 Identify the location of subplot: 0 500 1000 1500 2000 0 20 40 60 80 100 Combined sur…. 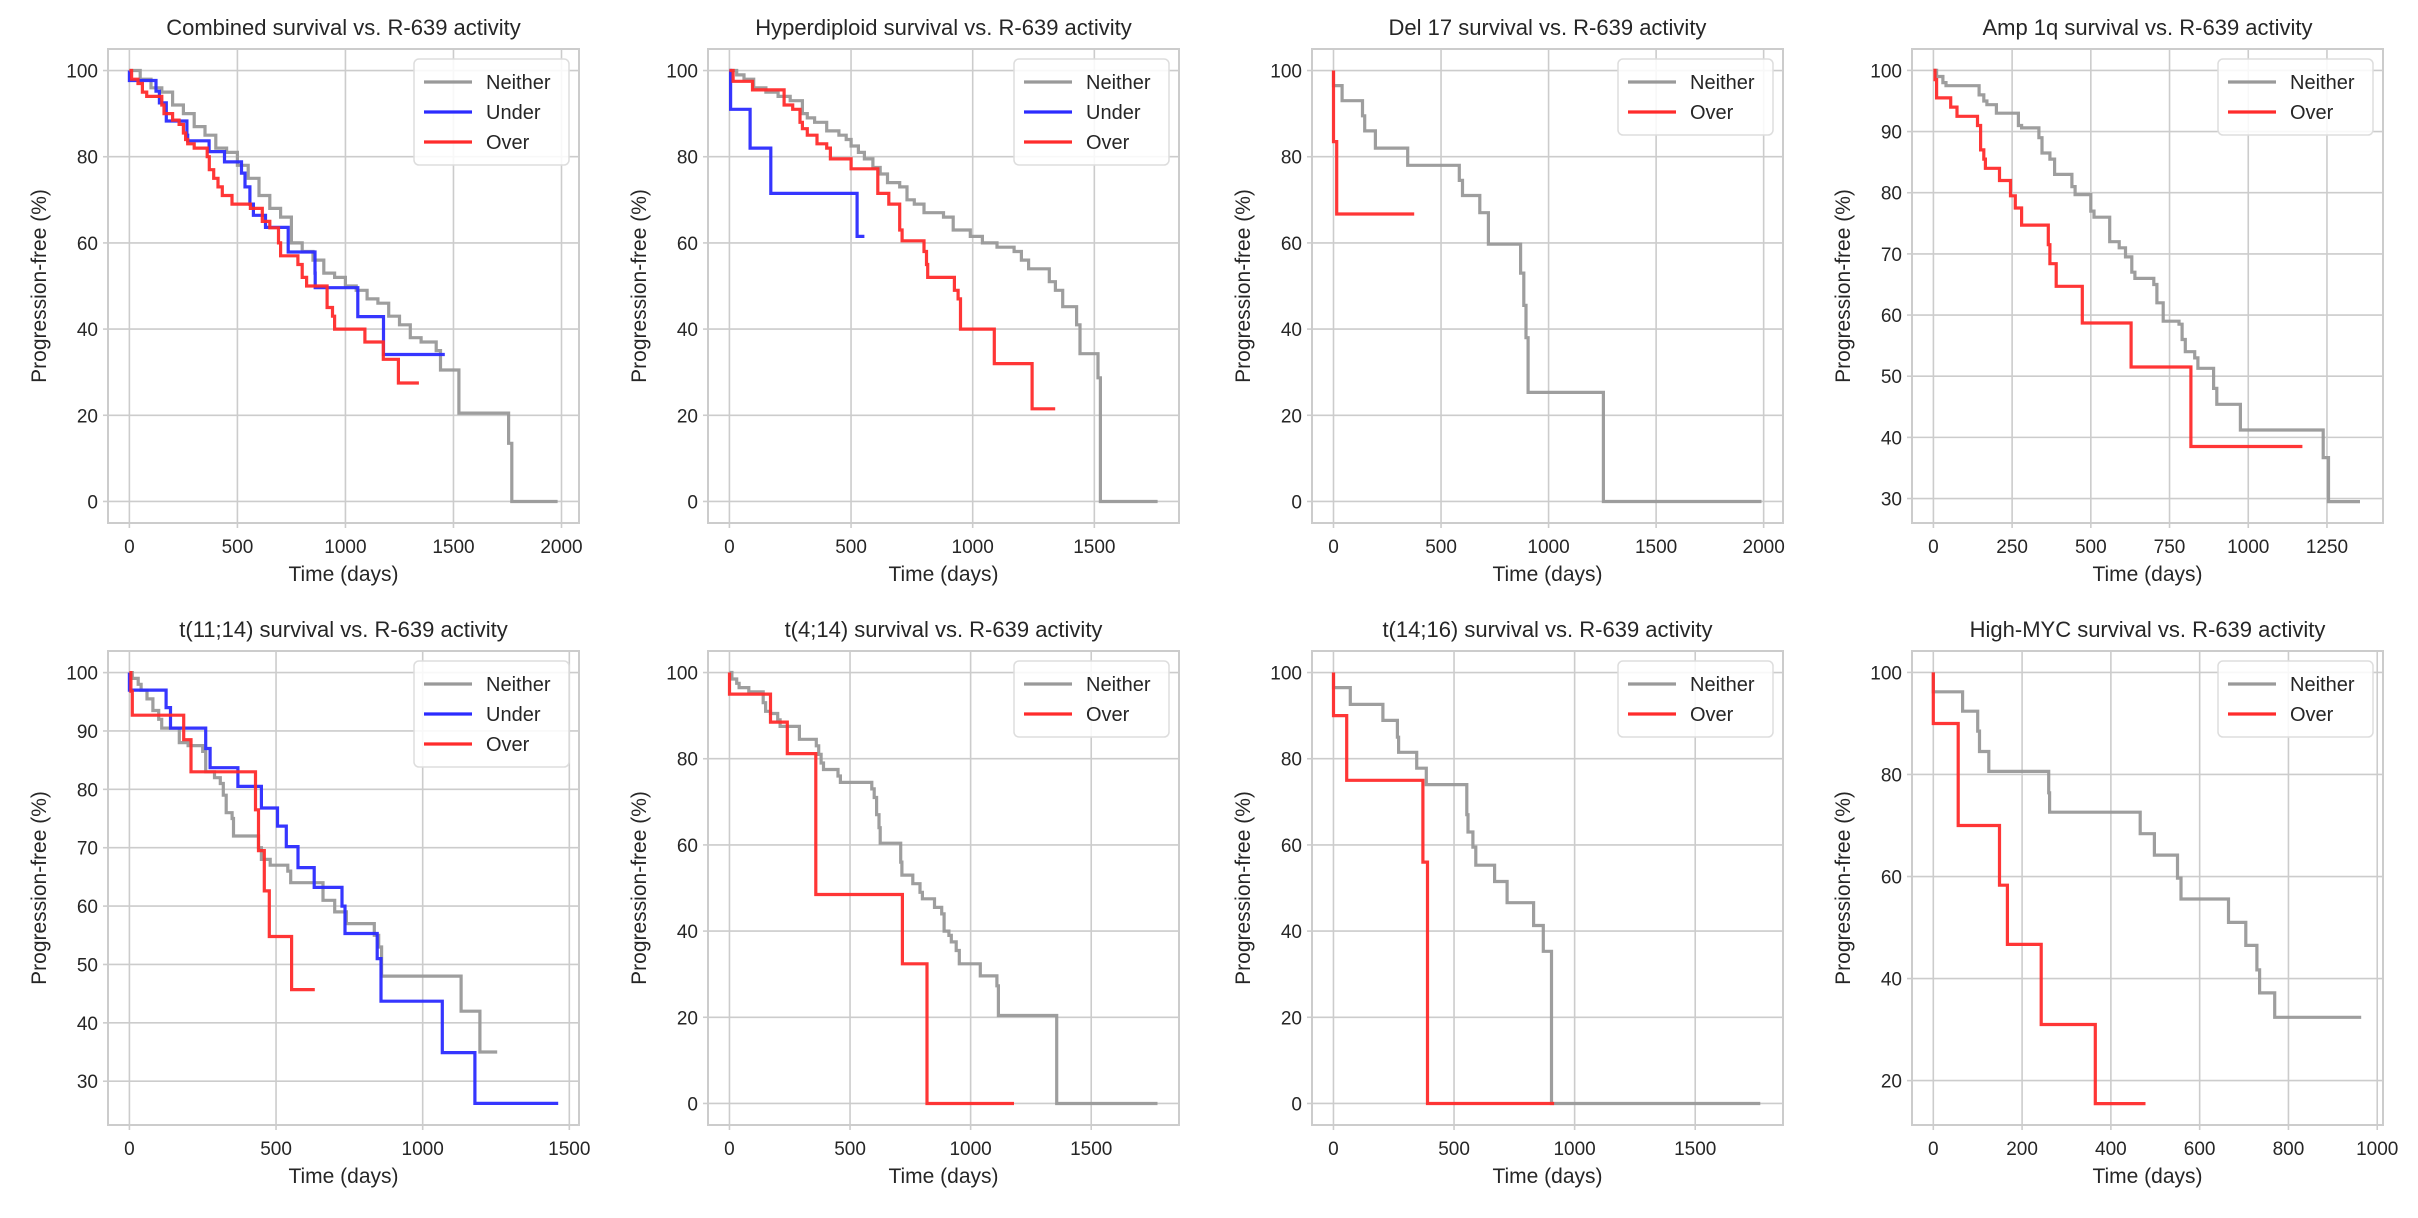
(305, 300).